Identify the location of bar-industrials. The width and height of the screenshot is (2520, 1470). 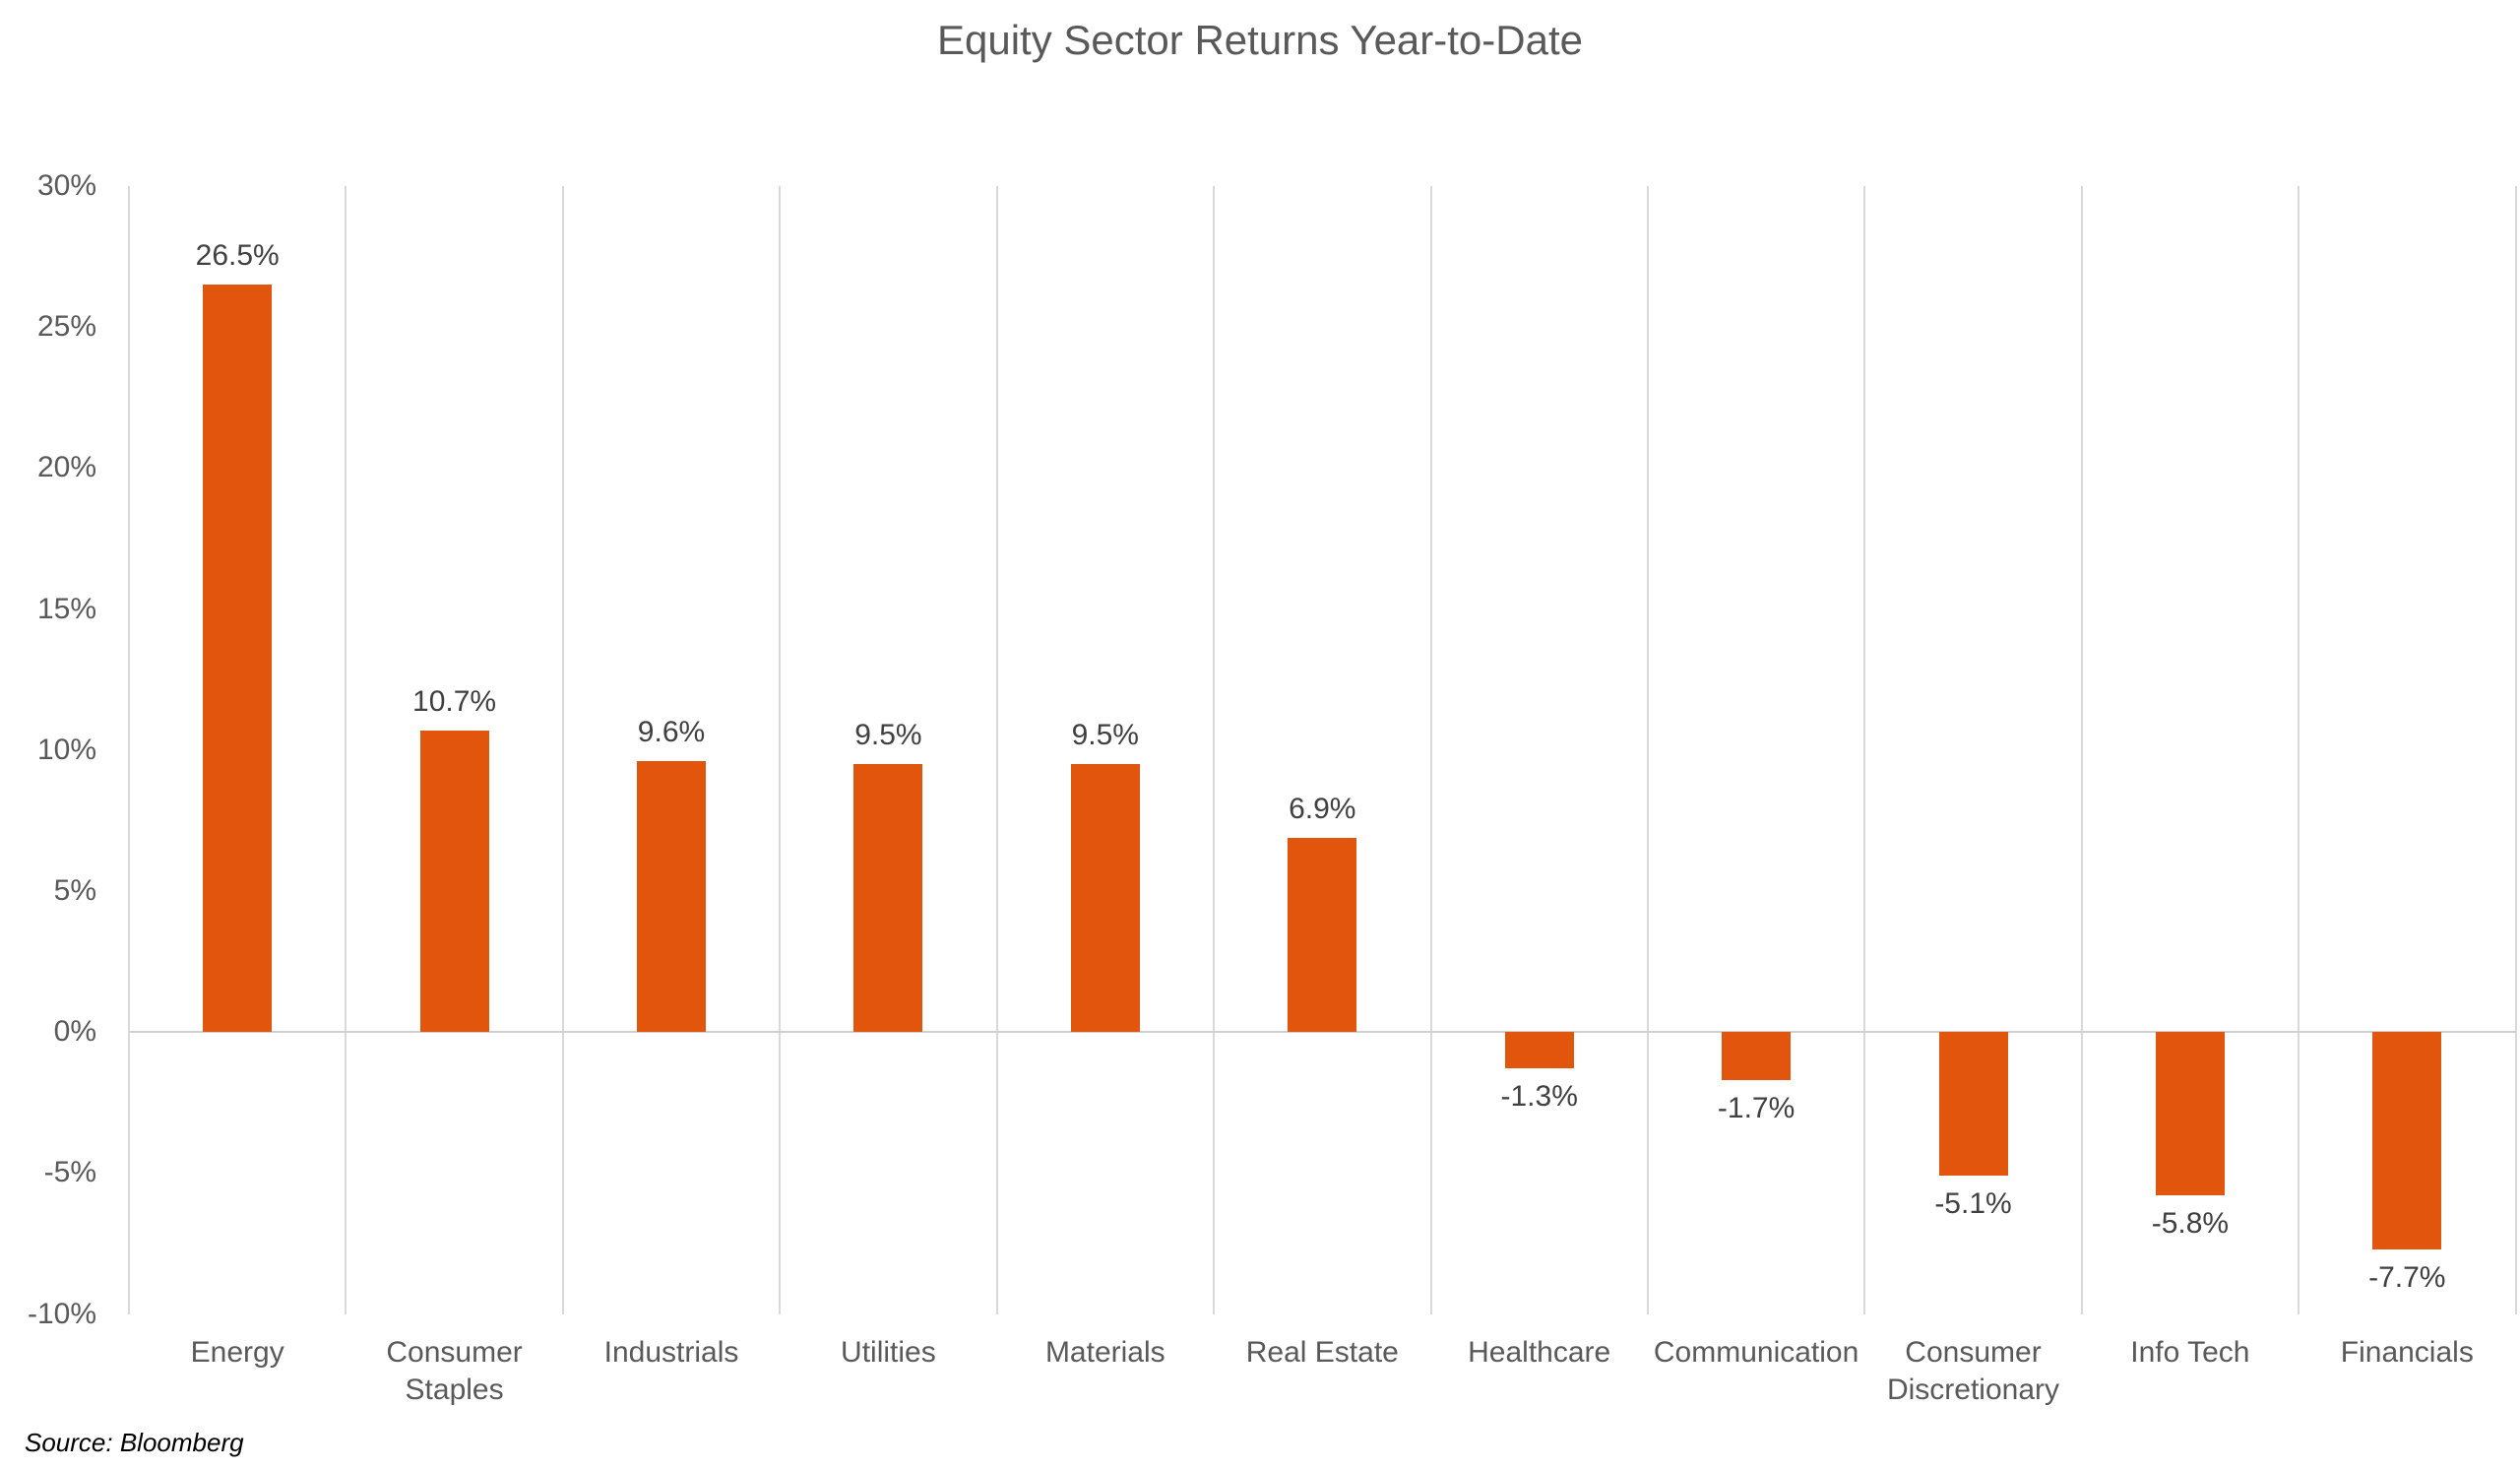
(671, 897).